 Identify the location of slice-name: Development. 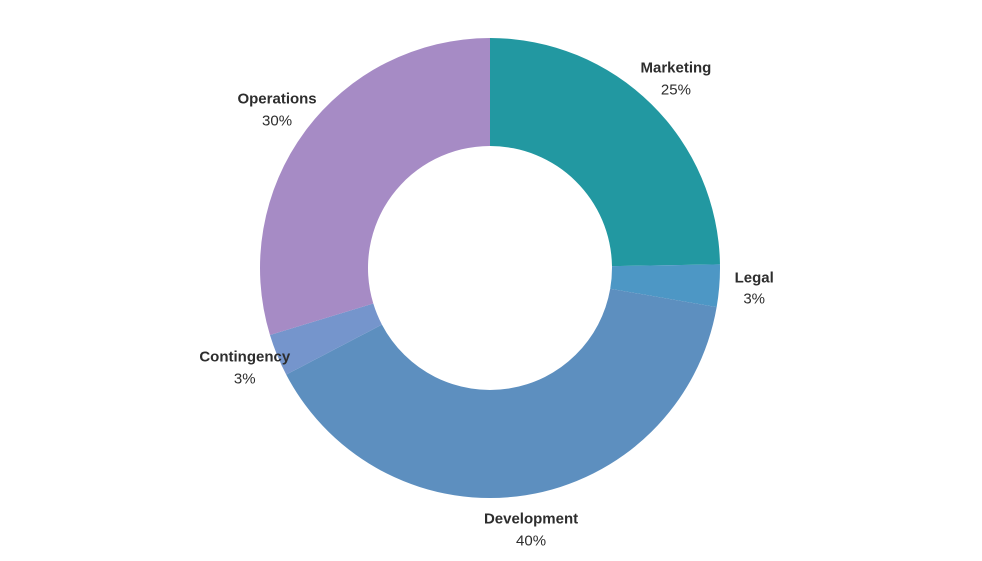
(531, 519).